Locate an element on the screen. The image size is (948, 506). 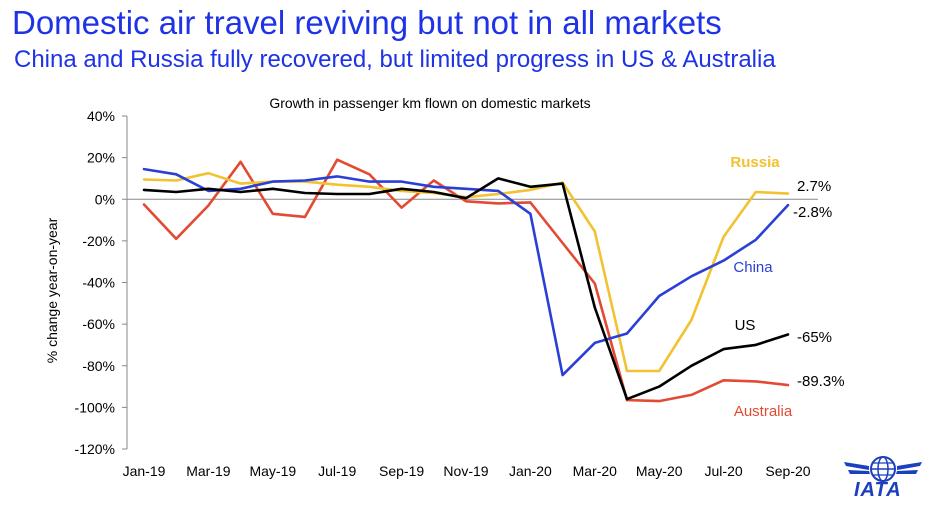
iata-logo-text: IATA is located at coordinates (878, 490).